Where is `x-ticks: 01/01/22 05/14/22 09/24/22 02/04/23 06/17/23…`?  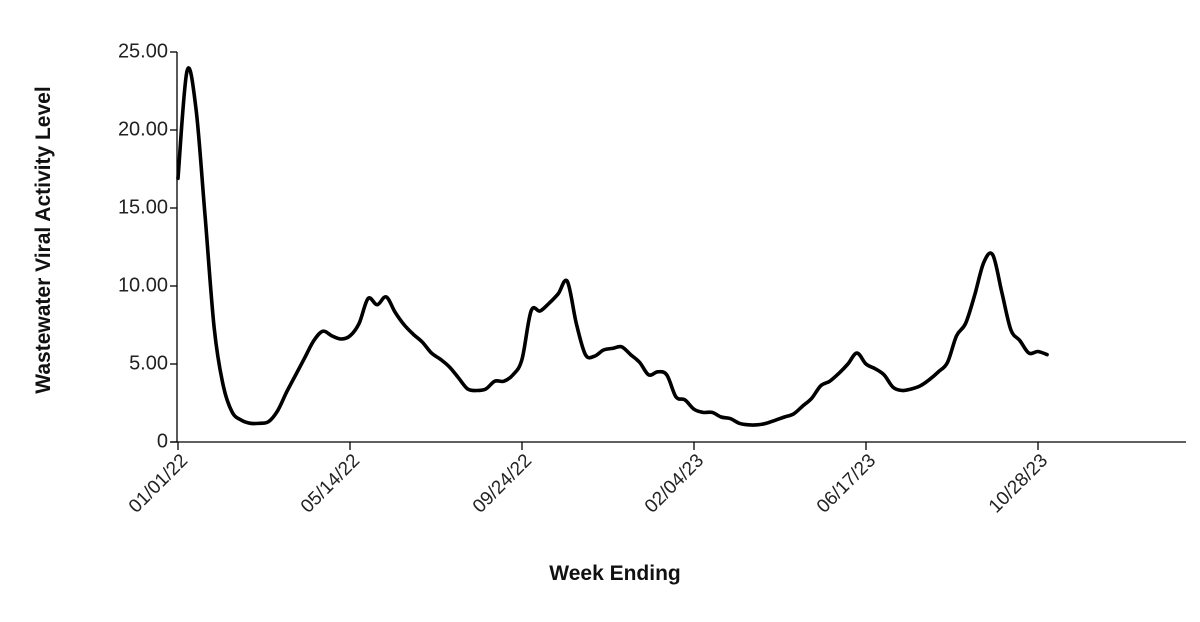
x-ticks: 01/01/22 05/14/22 09/24/22 02/04/23 06/17/23… is located at coordinates (588, 479).